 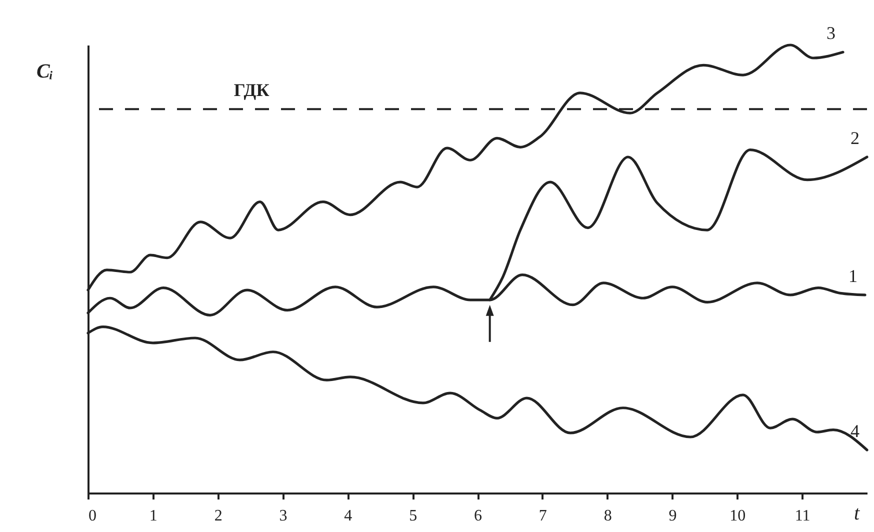 I want to click on series-label: 3, so click(x=831, y=33).